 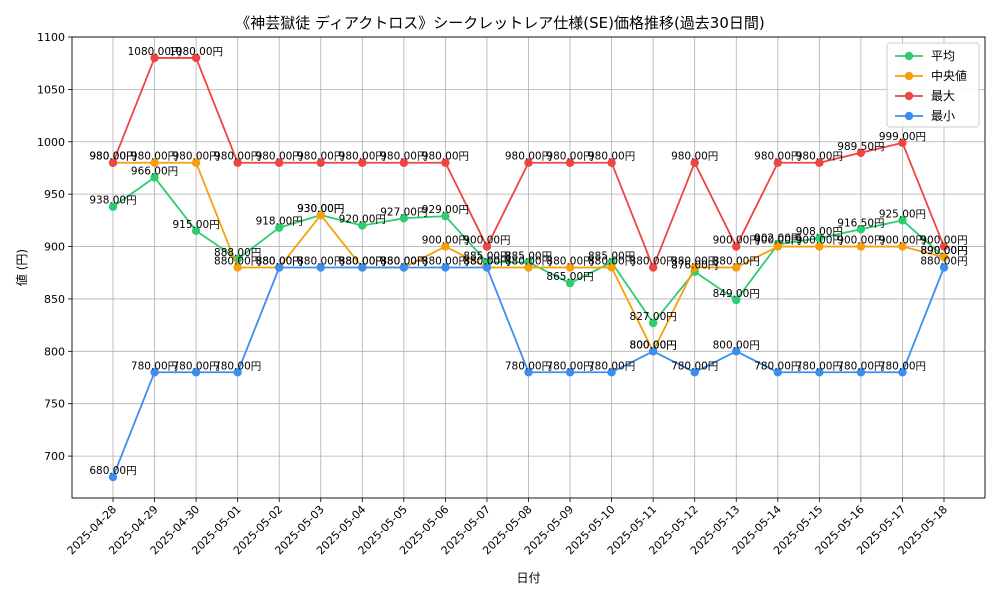 I want to click on legend-entry: 中央値, so click(x=949, y=75).